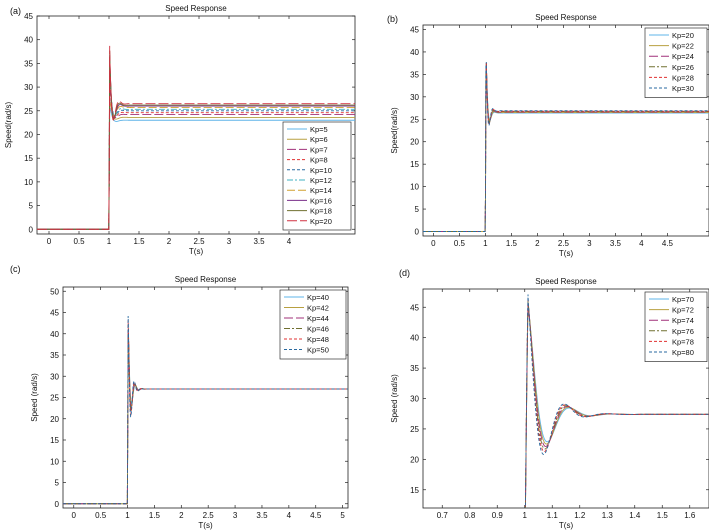 The width and height of the screenshot is (709, 532). I want to click on legend-label: Kp=42, so click(318, 308).